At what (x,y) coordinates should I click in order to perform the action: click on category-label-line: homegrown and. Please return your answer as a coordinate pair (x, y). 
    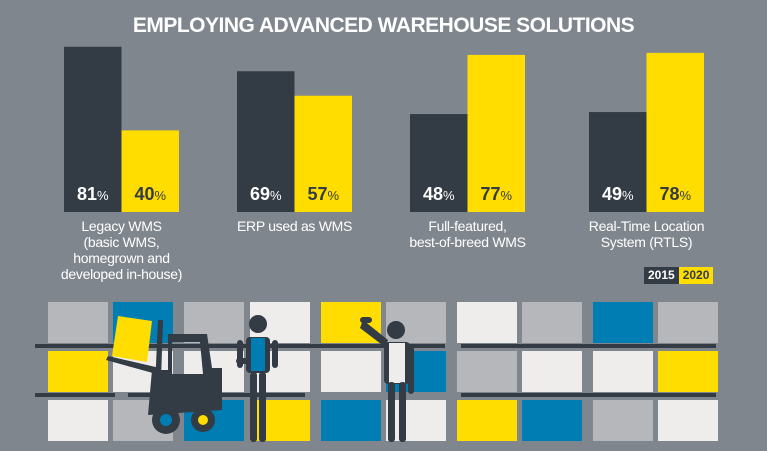
    Looking at the image, I should click on (121, 258).